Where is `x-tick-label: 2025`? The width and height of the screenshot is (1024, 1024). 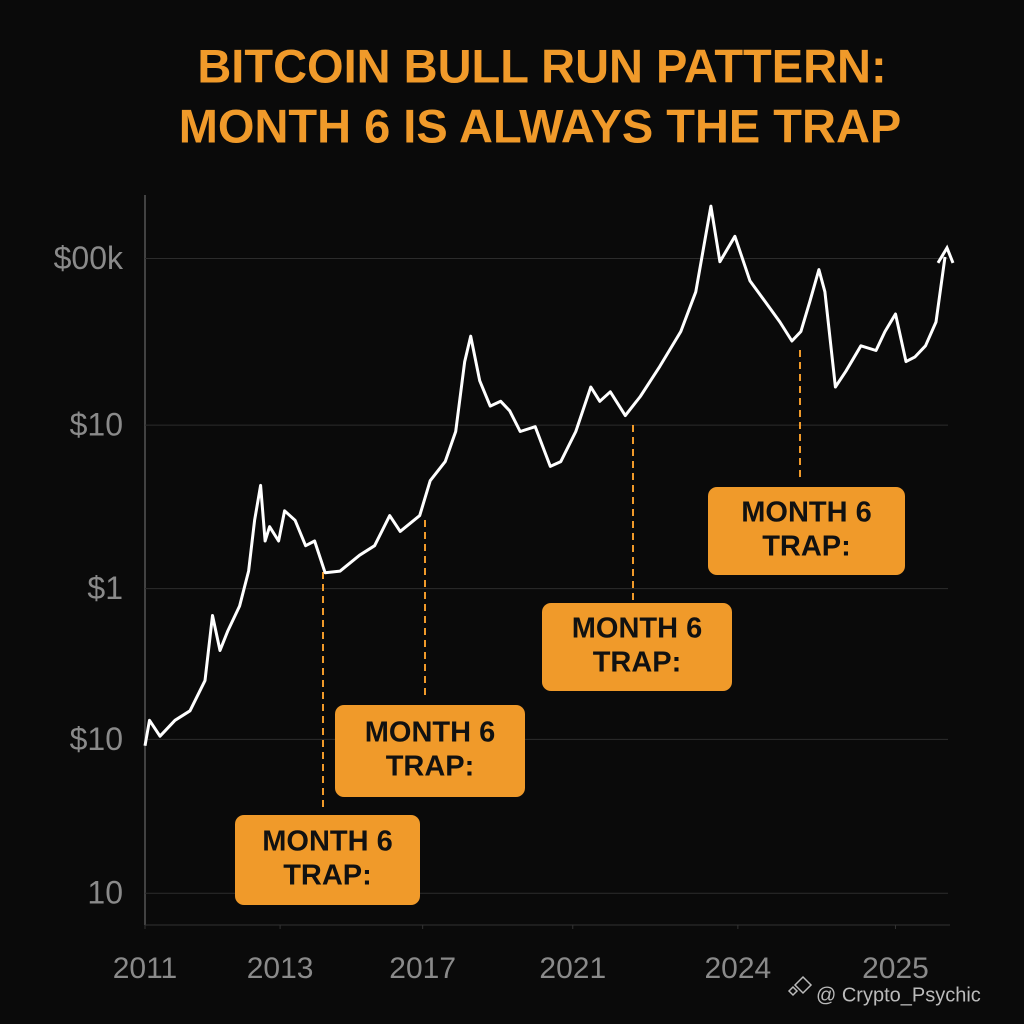
x-tick-label: 2025 is located at coordinates (895, 968).